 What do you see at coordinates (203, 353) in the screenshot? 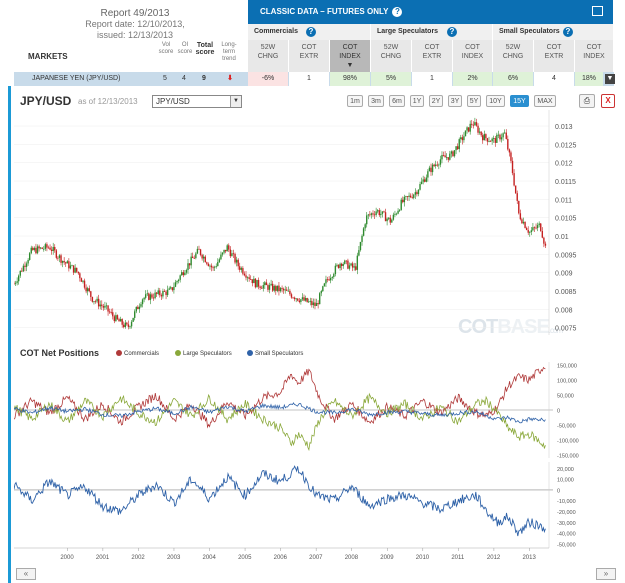
I see `legend-item: Large Speculators` at bounding box center [203, 353].